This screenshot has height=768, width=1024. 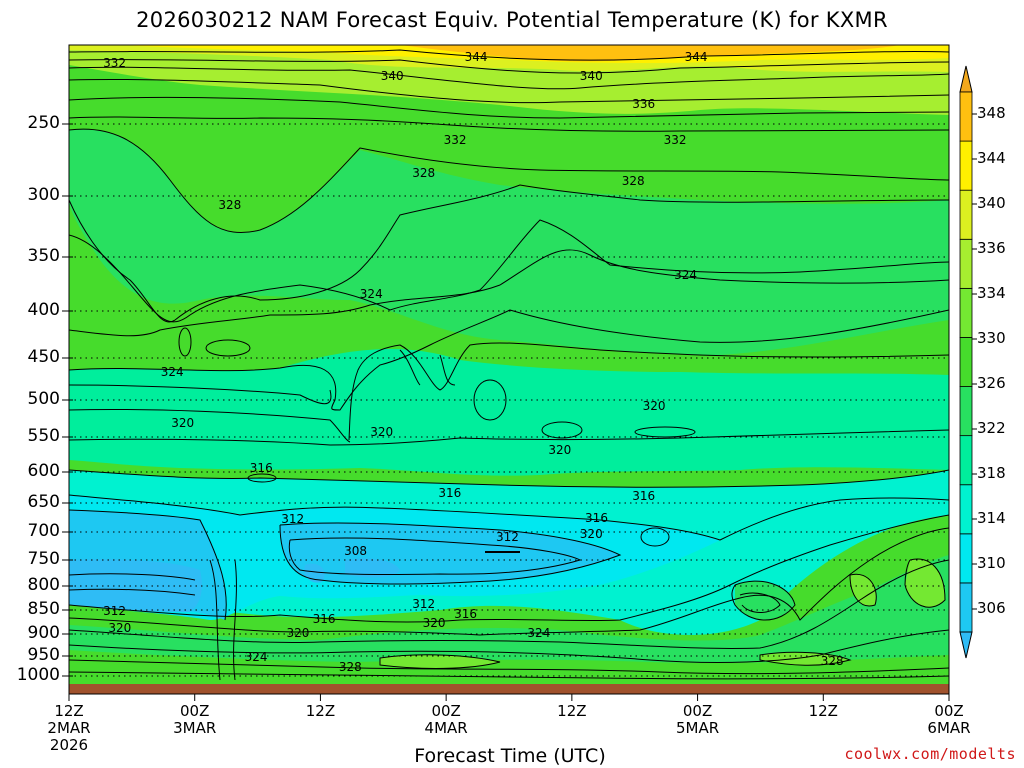 I want to click on y-tick-label: 850, so click(x=43, y=609).